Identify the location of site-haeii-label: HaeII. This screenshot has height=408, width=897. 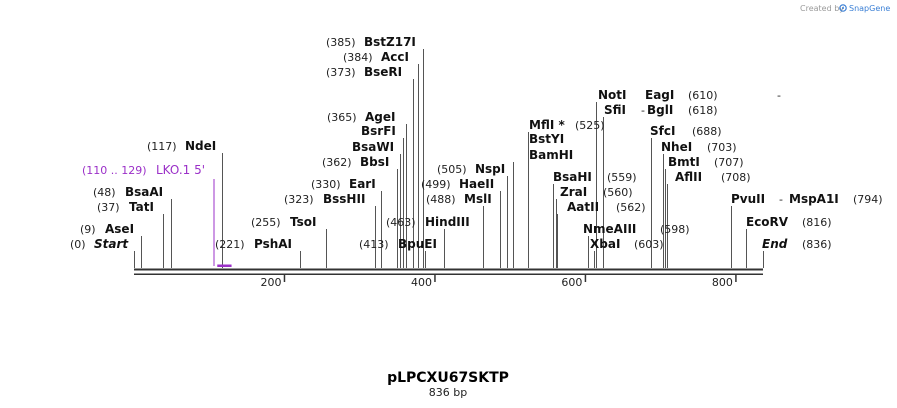
(476, 184).